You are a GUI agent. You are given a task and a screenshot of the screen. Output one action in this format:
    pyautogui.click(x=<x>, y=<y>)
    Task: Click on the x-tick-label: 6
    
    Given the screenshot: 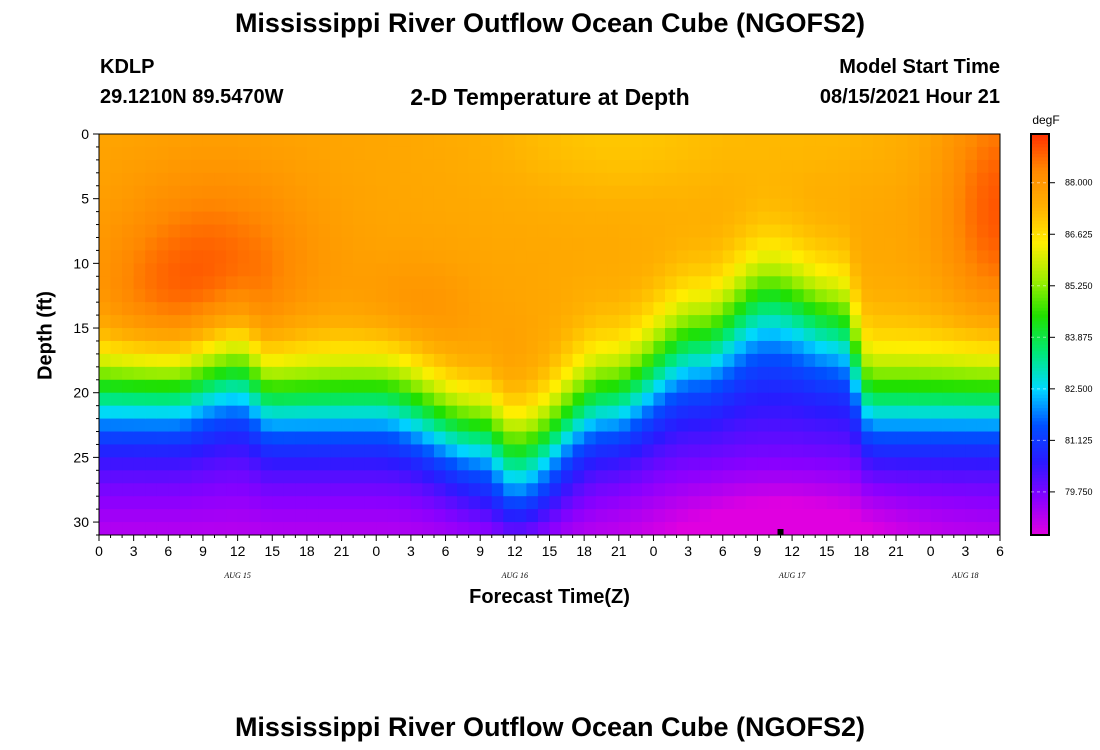 What is the action you would take?
    pyautogui.click(x=446, y=551)
    